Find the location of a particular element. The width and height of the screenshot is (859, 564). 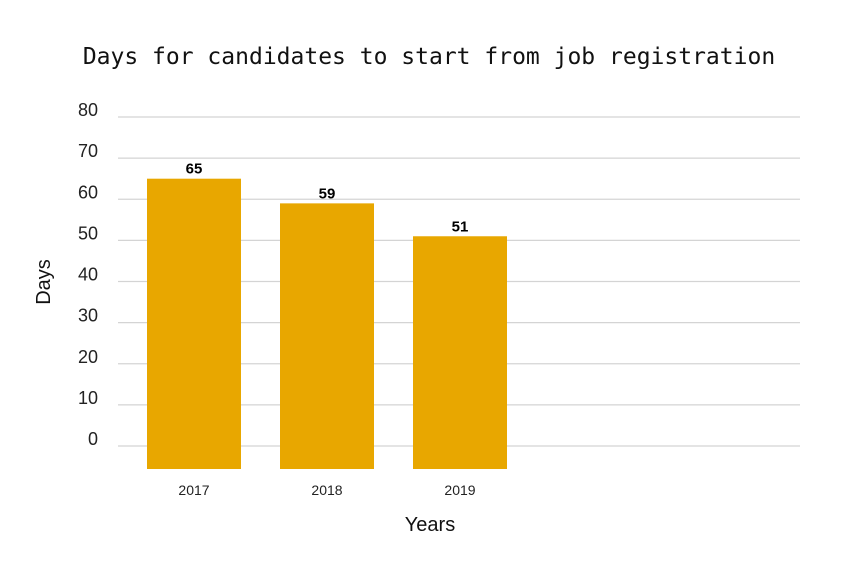

data-label-2018: 59 is located at coordinates (327, 193).